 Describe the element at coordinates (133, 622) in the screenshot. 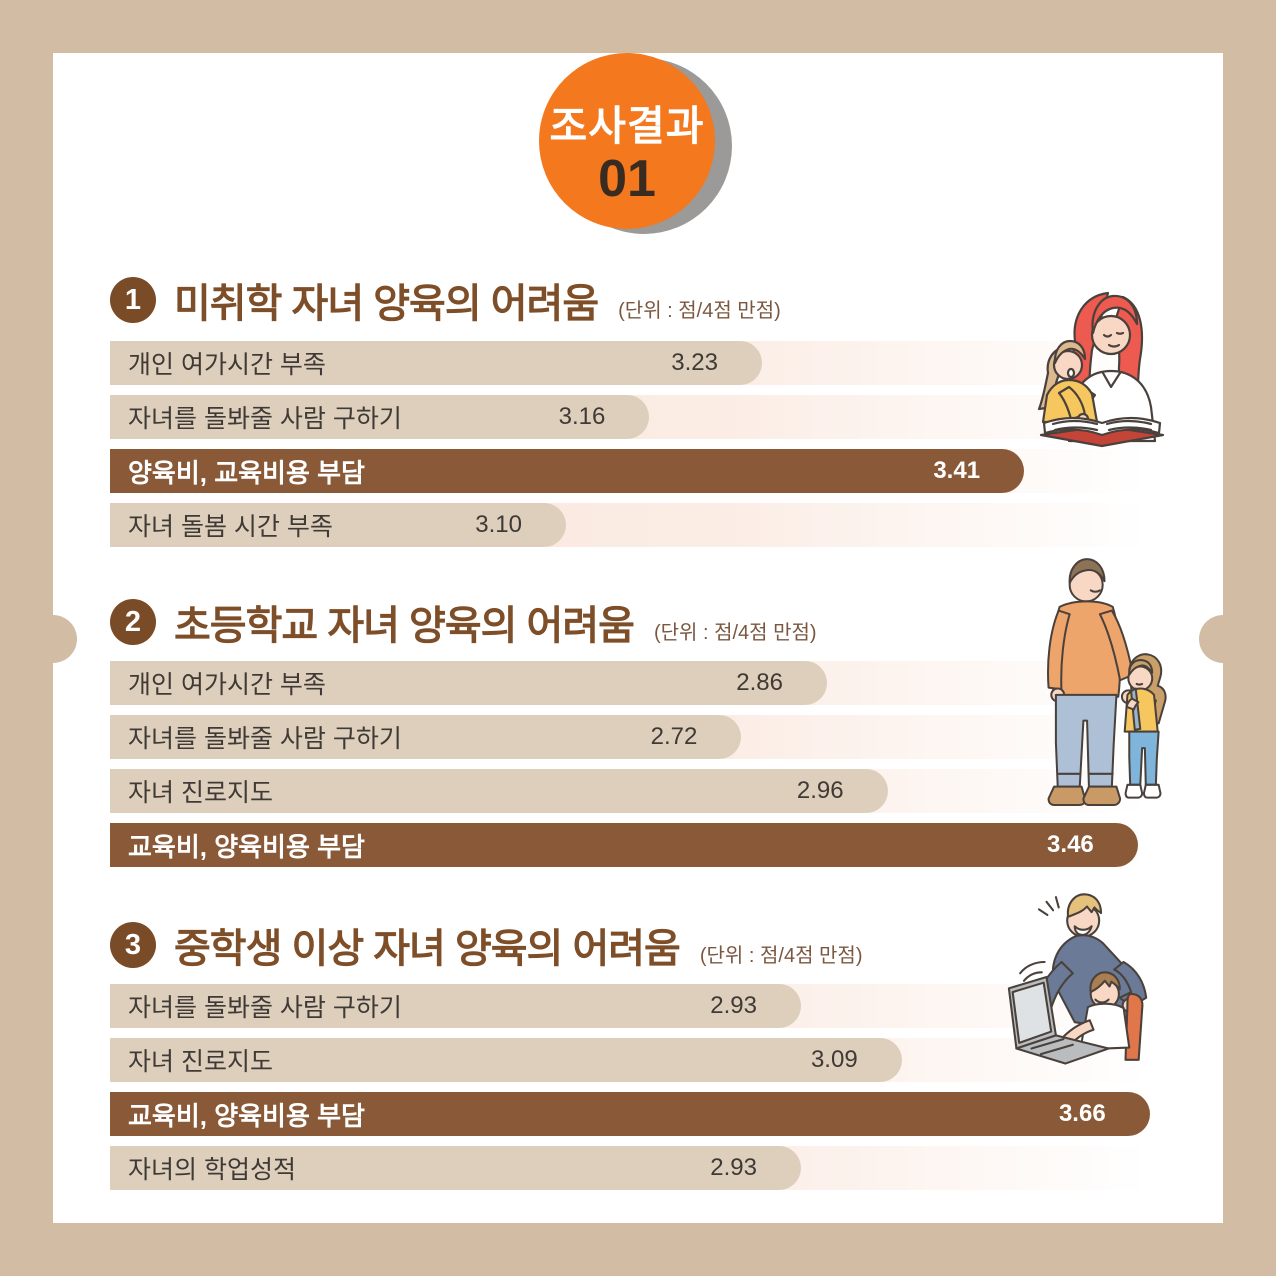

I see `section-2-number-badge: 2` at that location.